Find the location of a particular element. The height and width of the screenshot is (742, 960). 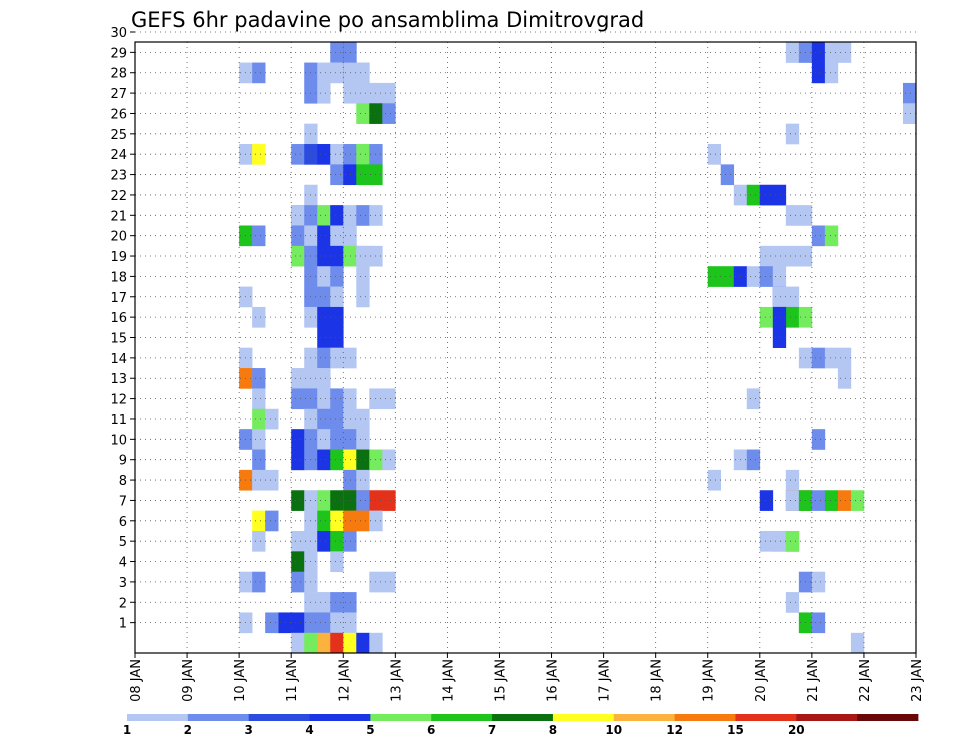

x-tick-label: 11 JAN is located at coordinates (292, 680).